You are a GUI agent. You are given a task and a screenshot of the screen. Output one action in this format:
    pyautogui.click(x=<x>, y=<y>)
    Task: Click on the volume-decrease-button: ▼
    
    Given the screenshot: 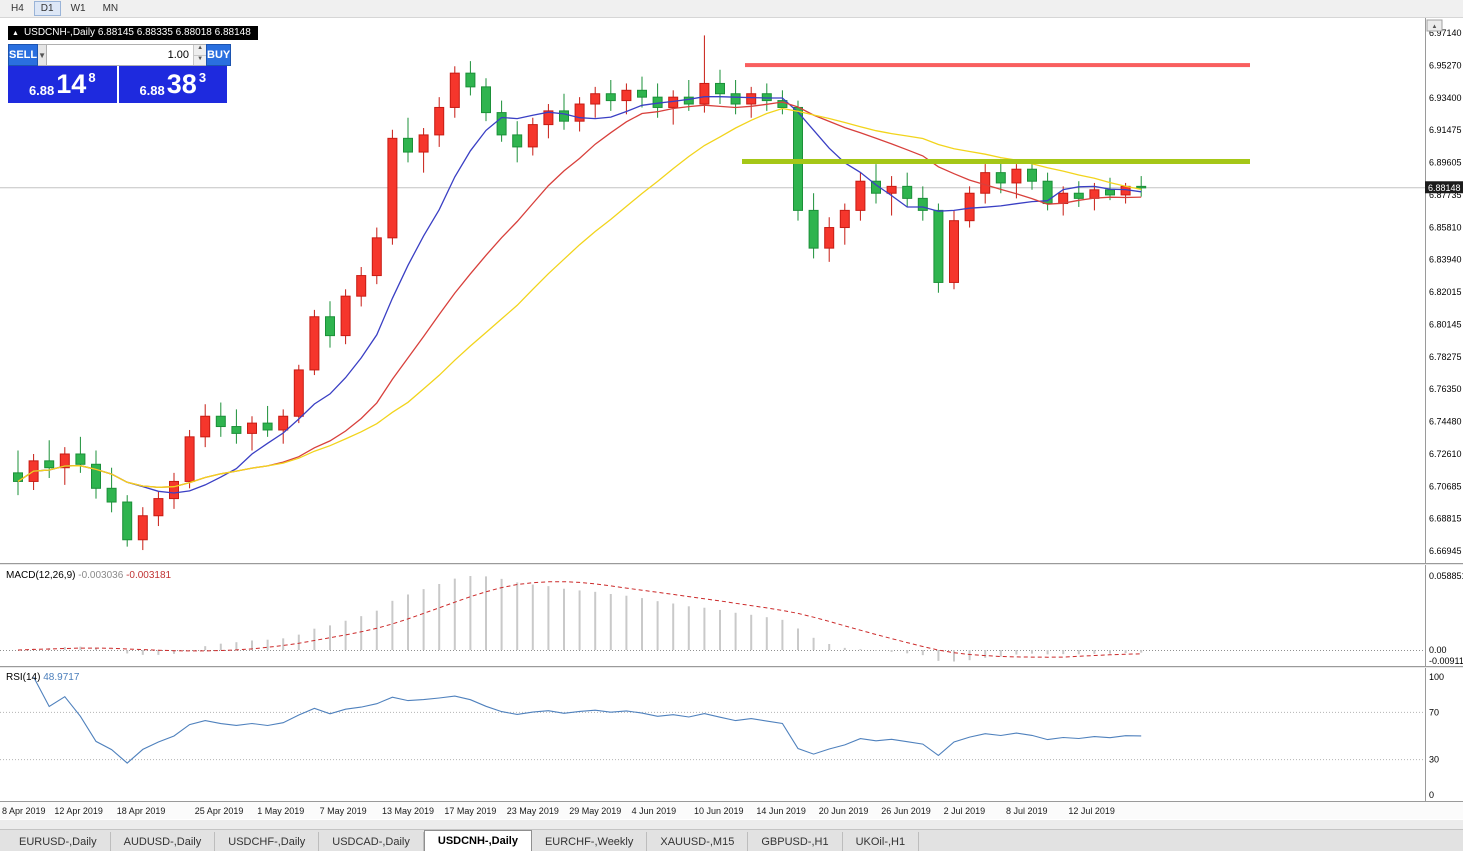 What is the action you would take?
    pyautogui.click(x=200, y=60)
    